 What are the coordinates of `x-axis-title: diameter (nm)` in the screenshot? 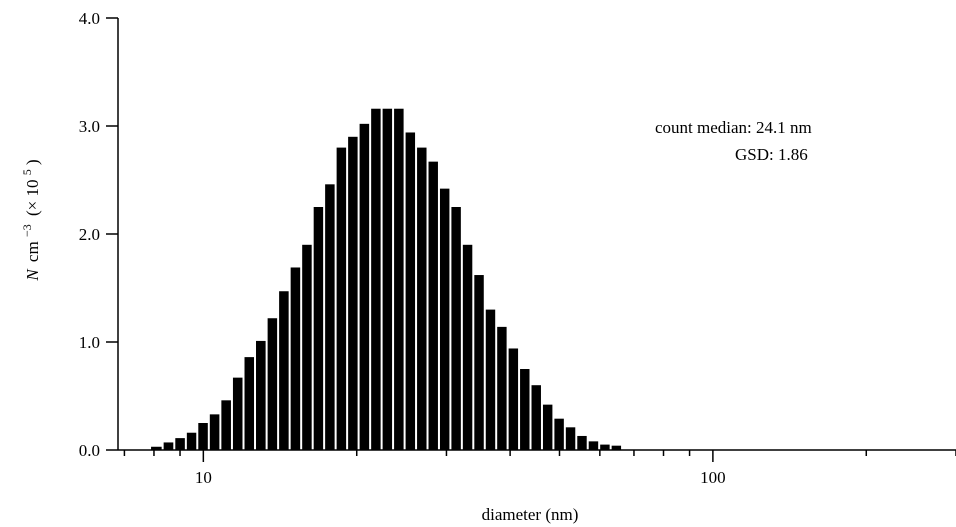 It's located at (530, 514).